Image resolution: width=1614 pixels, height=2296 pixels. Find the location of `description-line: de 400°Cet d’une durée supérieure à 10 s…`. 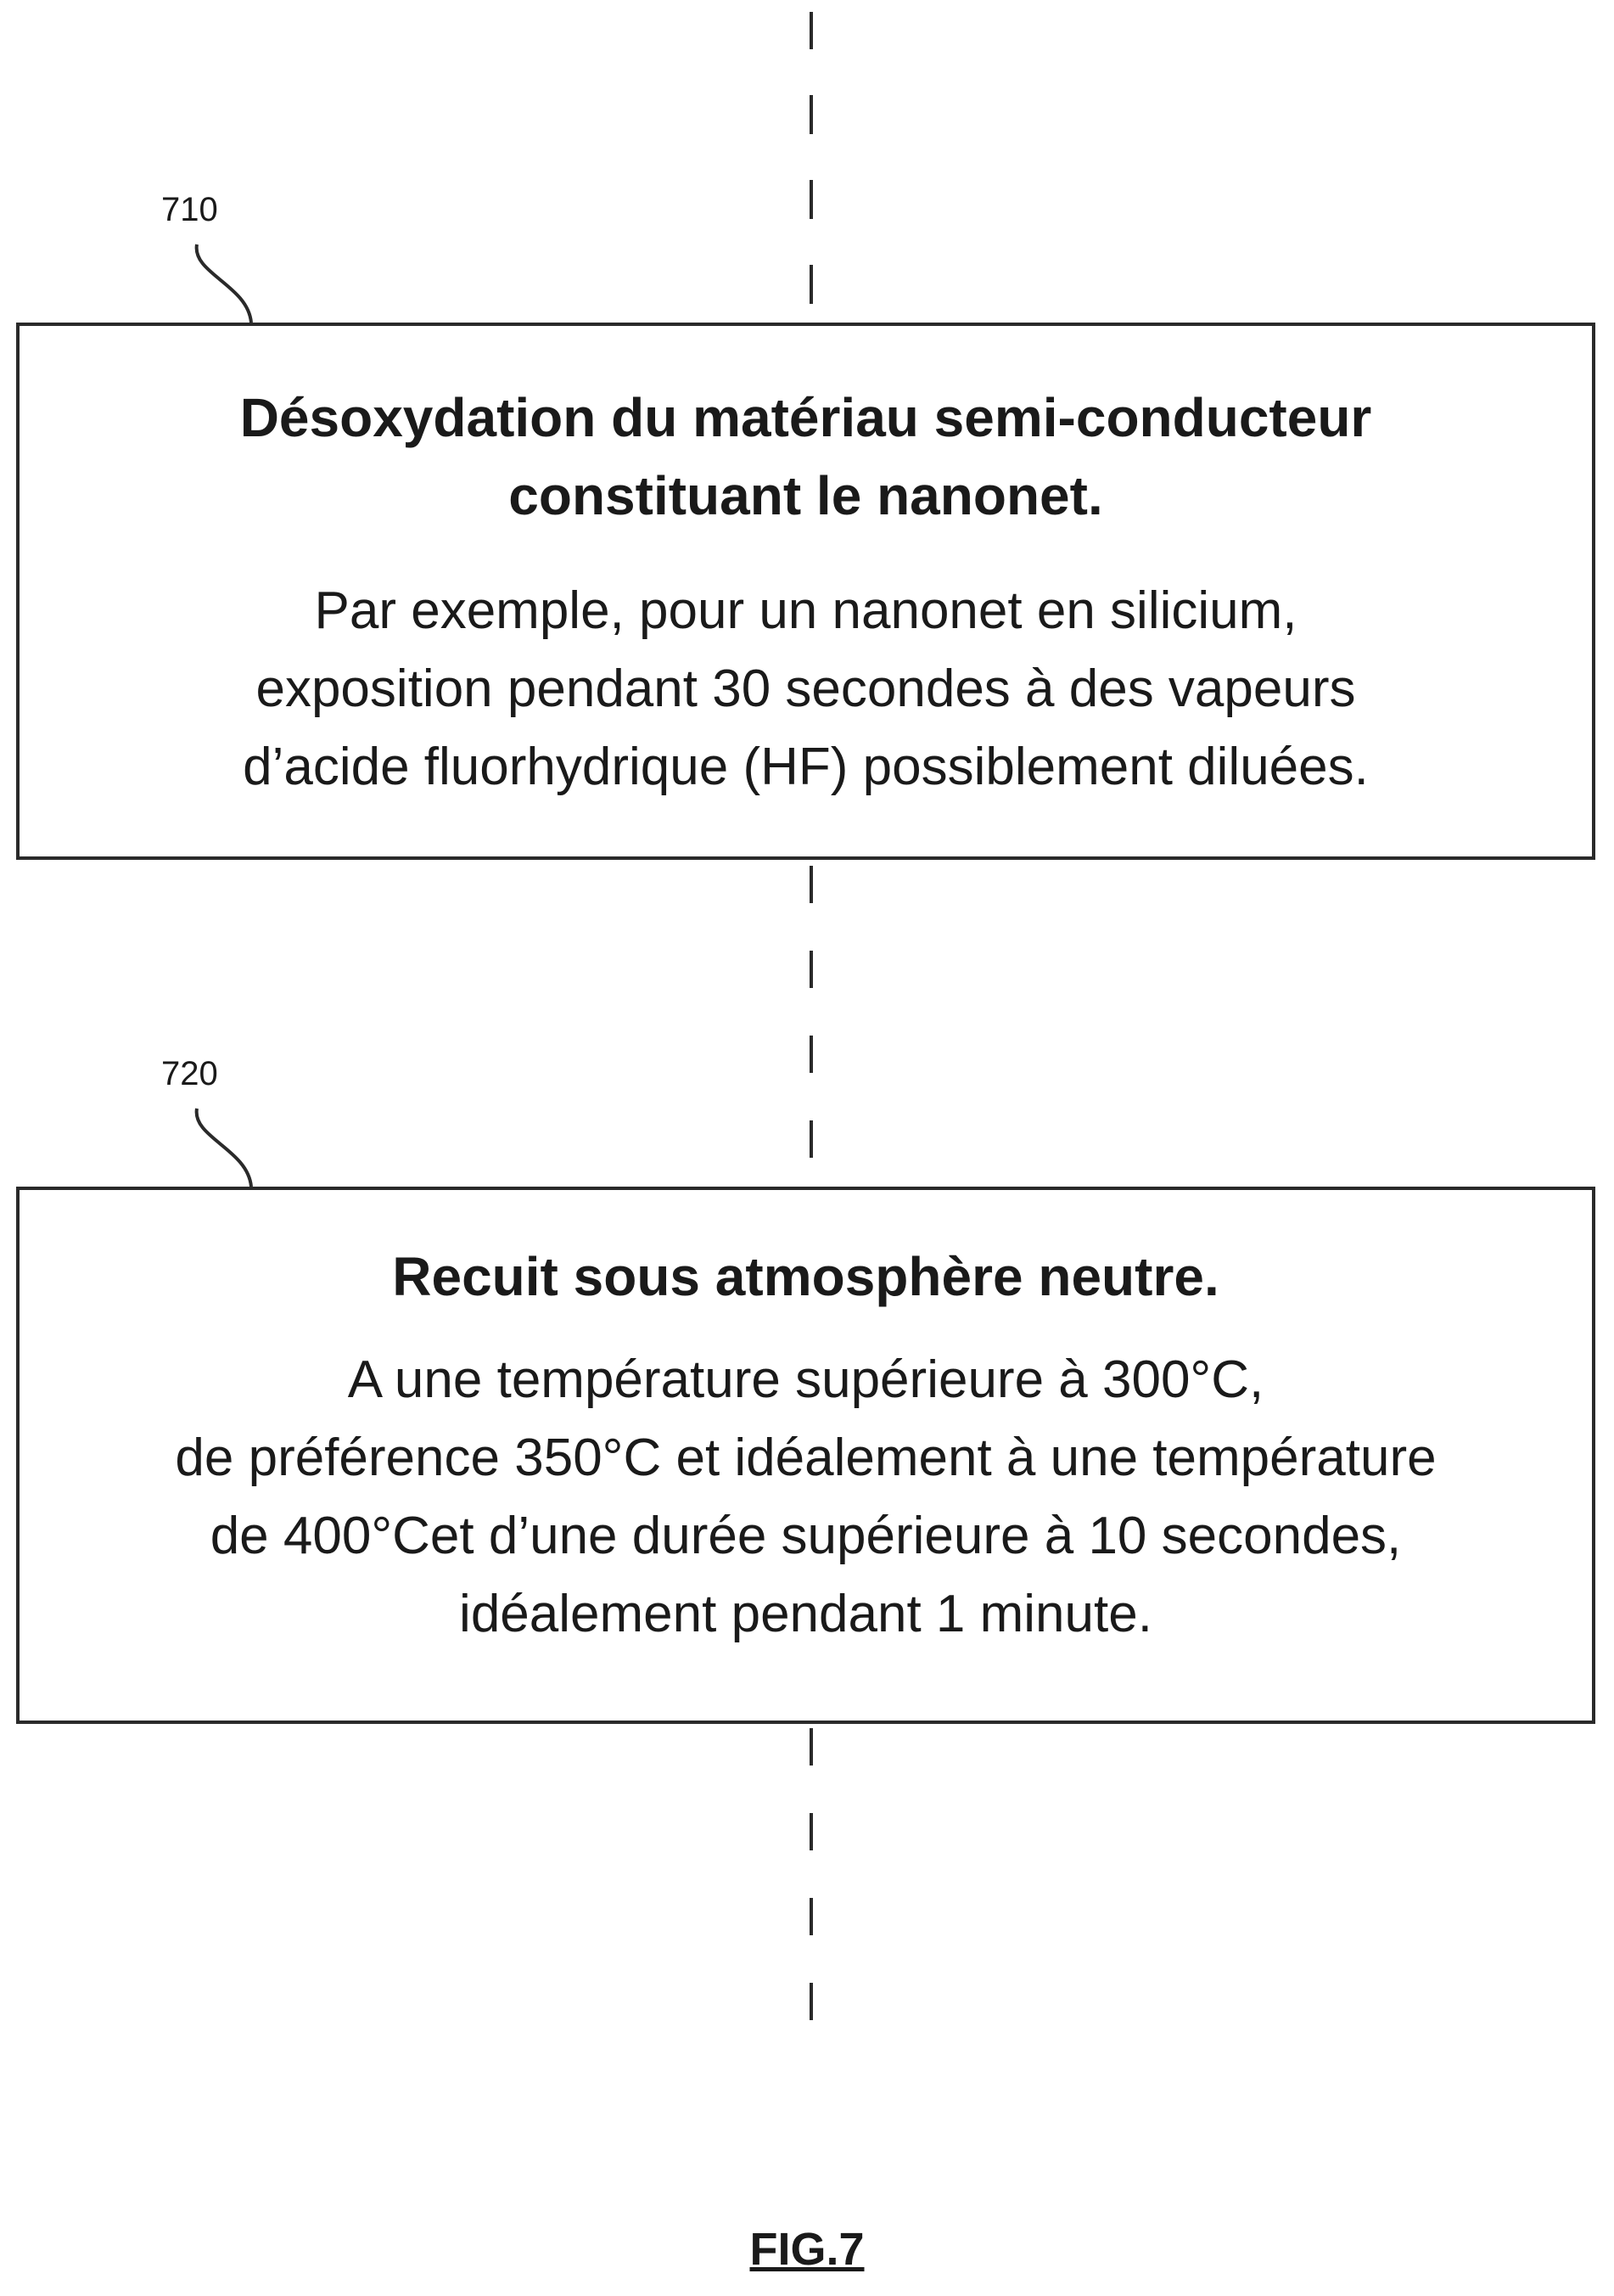

description-line: de 400°Cet d’une durée supérieure à 10 s… is located at coordinates (806, 1536).